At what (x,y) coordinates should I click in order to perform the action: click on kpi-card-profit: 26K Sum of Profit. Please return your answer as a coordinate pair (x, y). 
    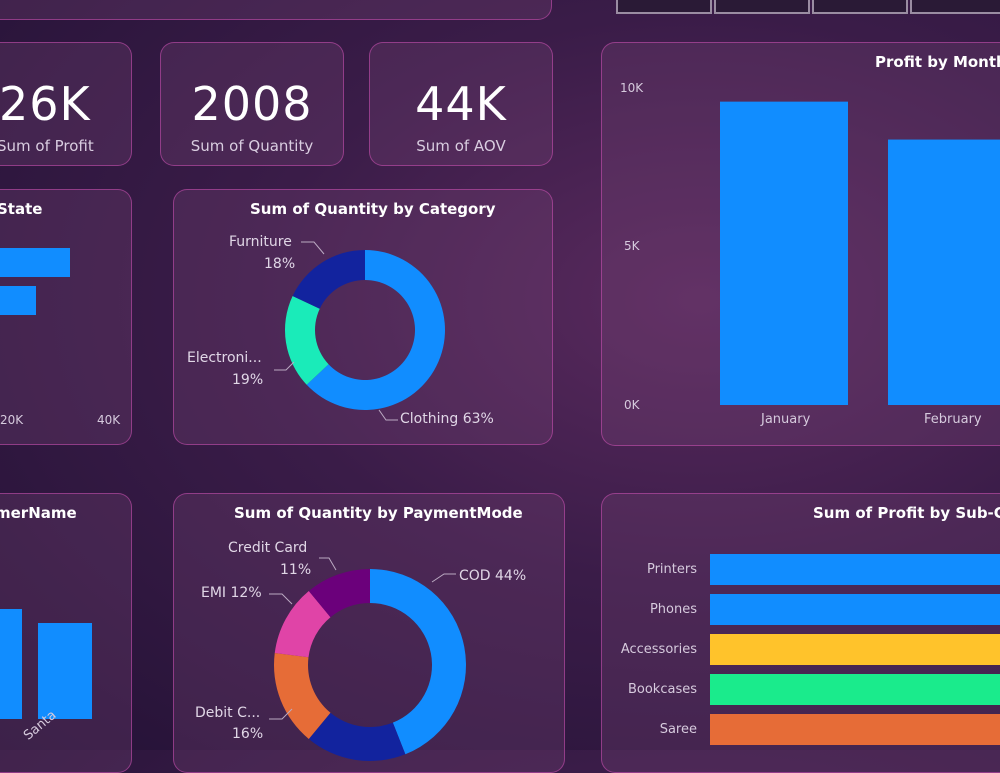
    Looking at the image, I should click on (66, 104).